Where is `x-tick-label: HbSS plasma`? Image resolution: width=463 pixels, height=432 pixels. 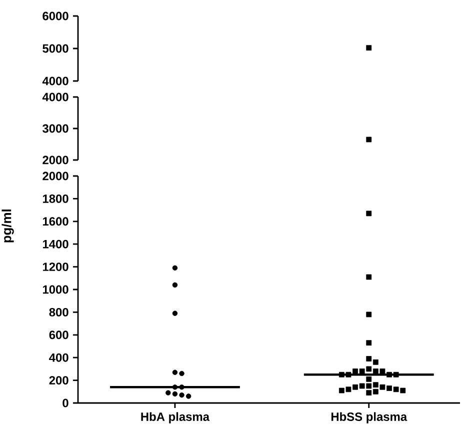 x-tick-label: HbSS plasma is located at coordinates (369, 418).